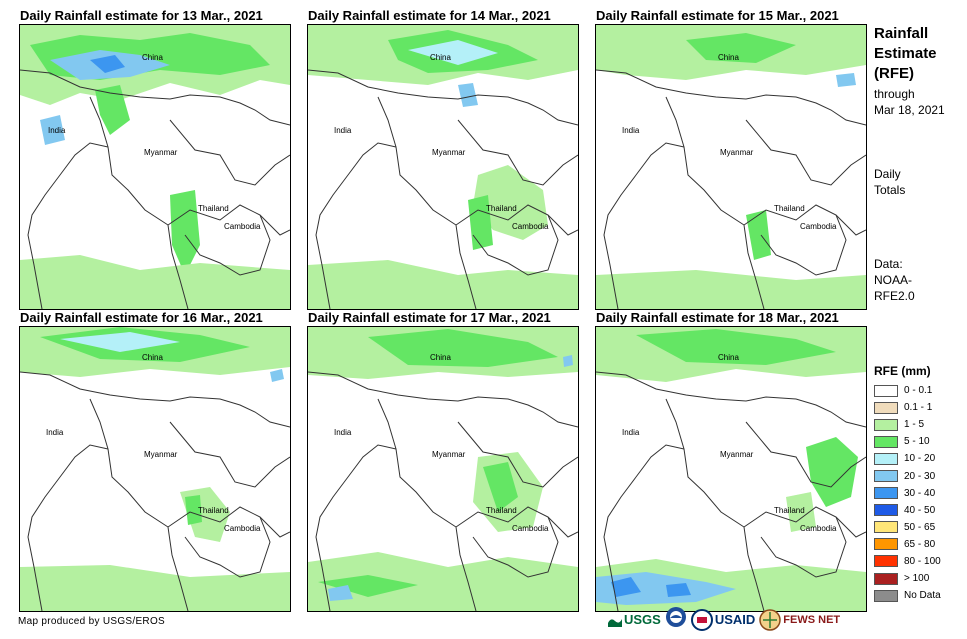 This screenshot has width=967, height=639. I want to click on sidebar-daily-totals: Daily Totals, so click(889, 182).